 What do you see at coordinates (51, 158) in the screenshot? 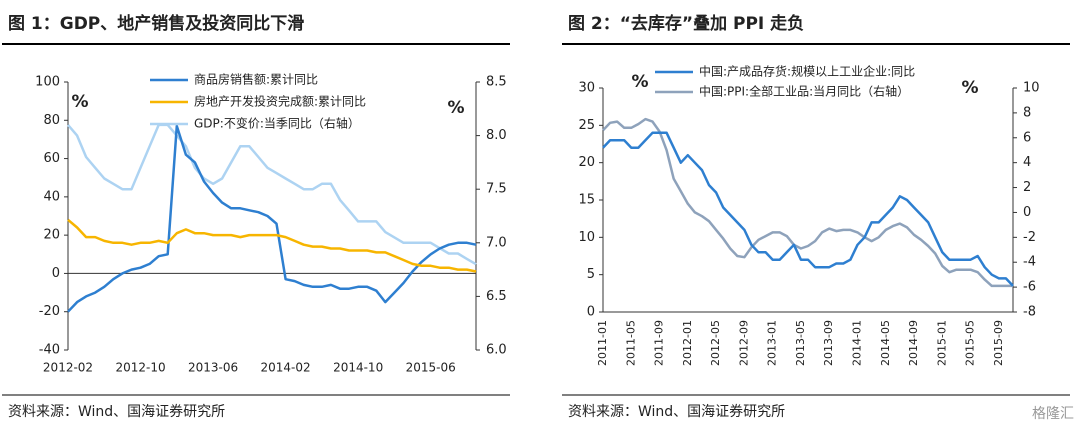
I see `y-tick-label: 60` at bounding box center [51, 158].